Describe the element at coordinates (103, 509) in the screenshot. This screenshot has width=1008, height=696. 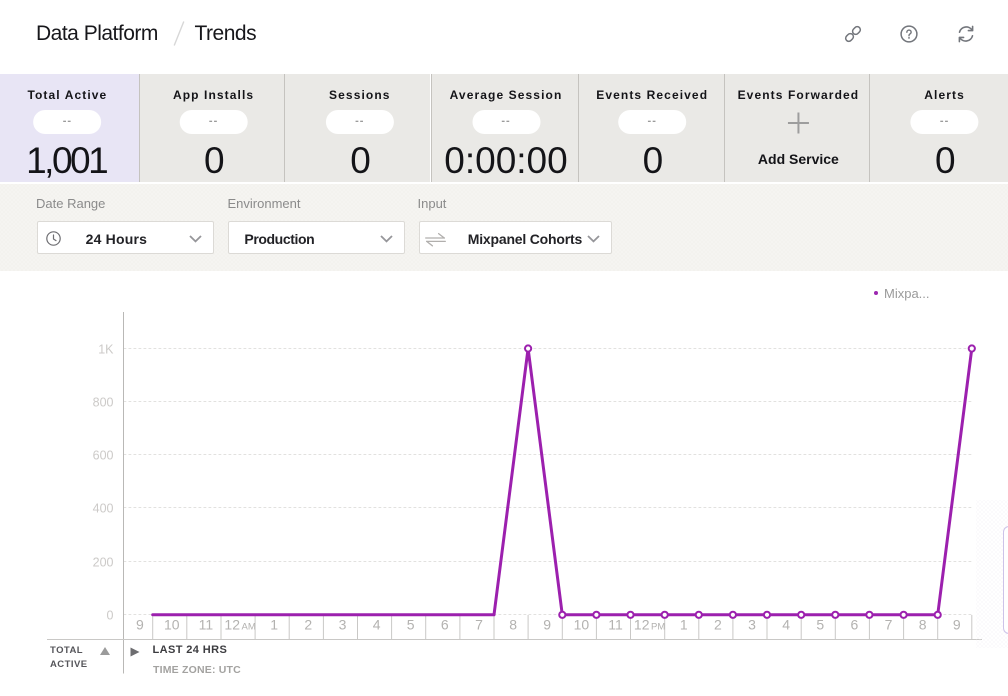
I see `svg-text: 400` at that location.